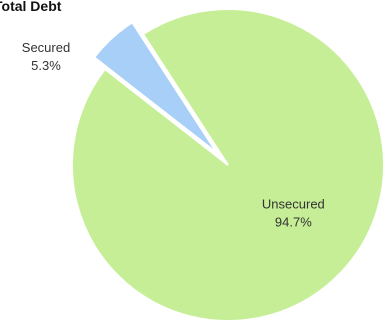 The height and width of the screenshot is (322, 388). Describe the element at coordinates (46, 47) in the screenshot. I see `slice-label-secured: Secured` at that location.